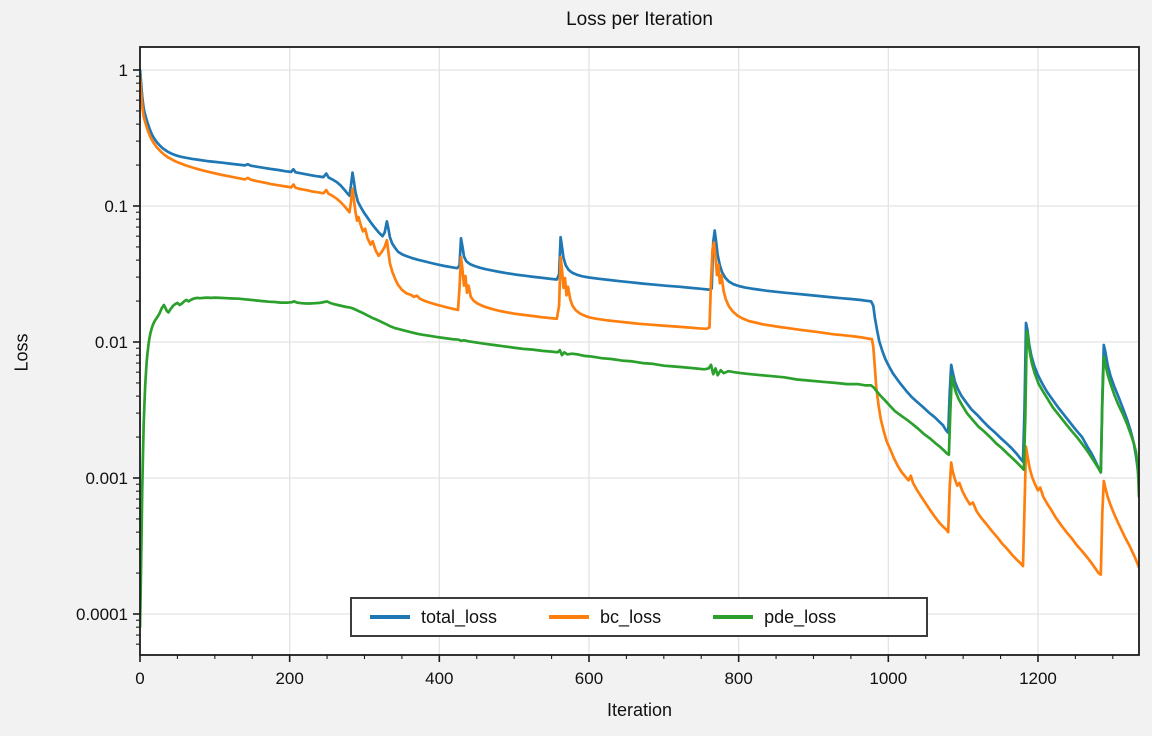 The width and height of the screenshot is (1152, 736). What do you see at coordinates (116, 206) in the screenshot?
I see `svg-text: 0.1` at bounding box center [116, 206].